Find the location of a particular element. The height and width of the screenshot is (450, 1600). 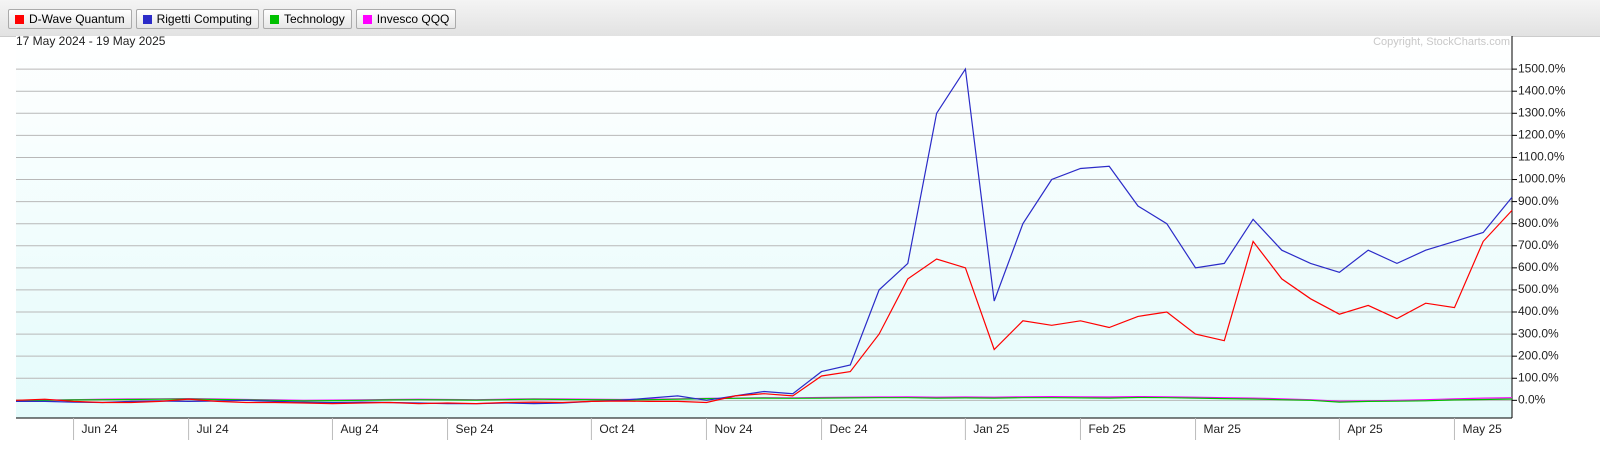

x-tick-label: Feb 25 is located at coordinates (1107, 429).